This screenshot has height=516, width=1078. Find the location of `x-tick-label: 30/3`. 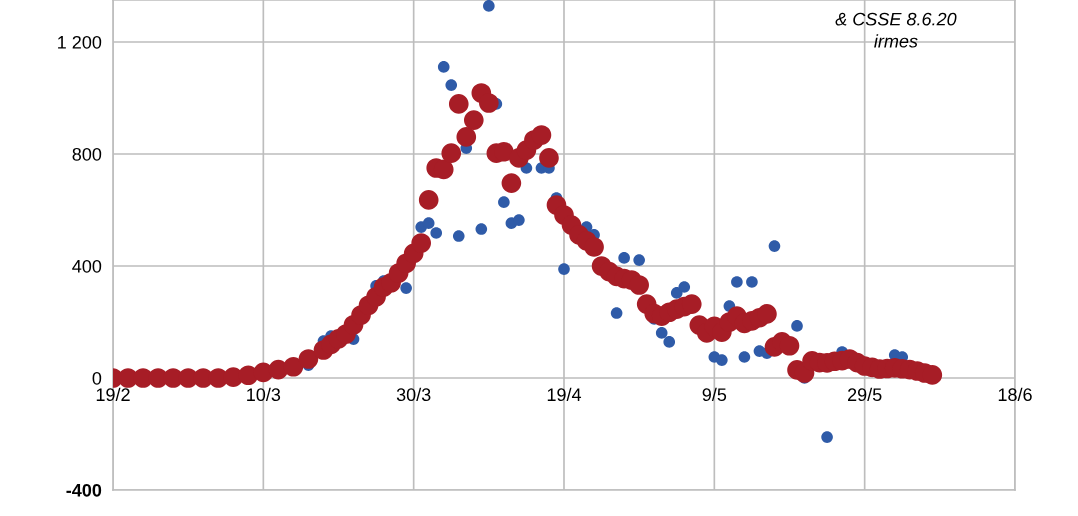

x-tick-label: 30/3 is located at coordinates (413, 394).